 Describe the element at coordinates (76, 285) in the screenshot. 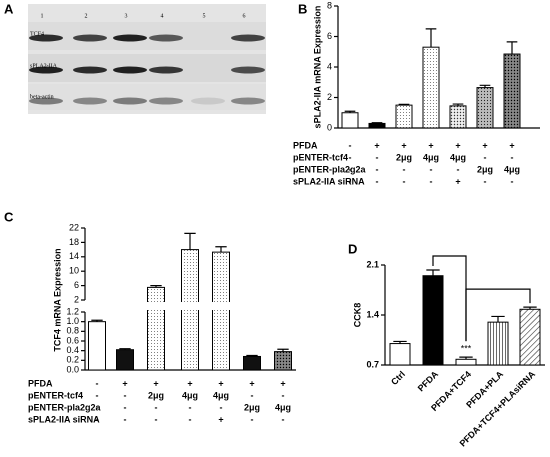

I see `y-tick-label: 6` at that location.